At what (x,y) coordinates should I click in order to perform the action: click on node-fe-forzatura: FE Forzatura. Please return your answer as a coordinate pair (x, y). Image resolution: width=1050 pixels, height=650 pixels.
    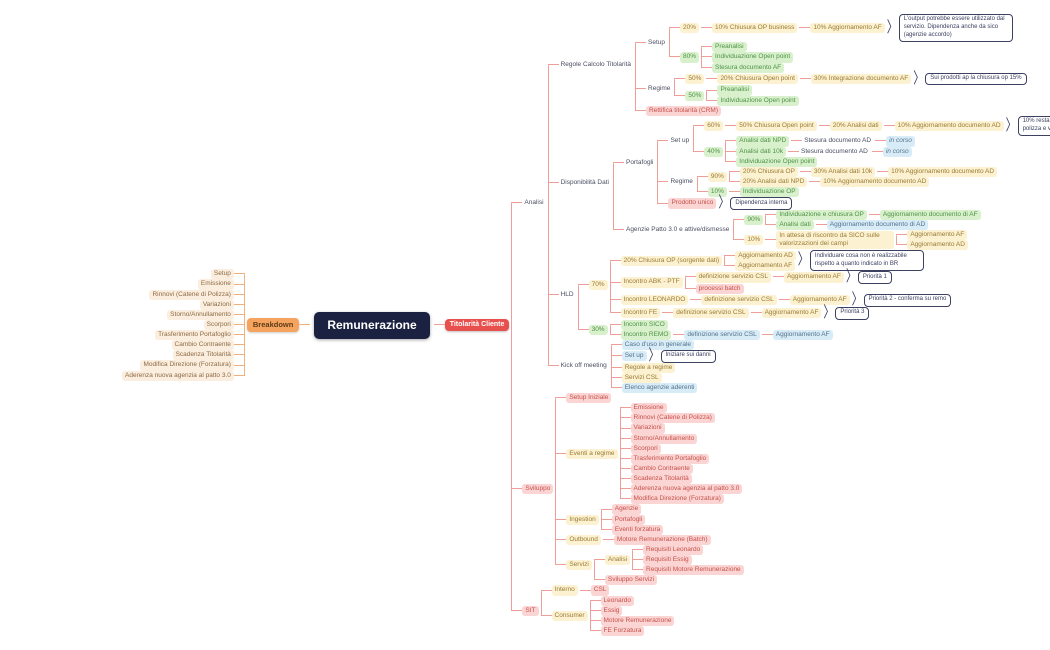
    Looking at the image, I should click on (622, 631).